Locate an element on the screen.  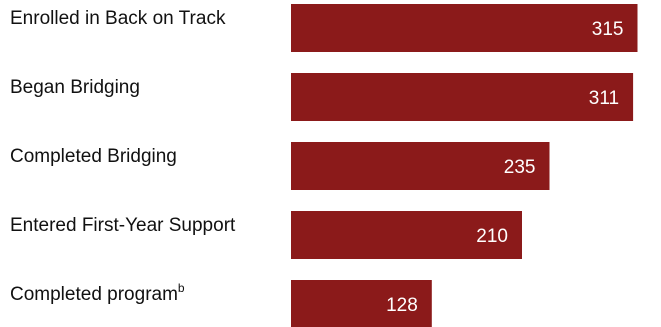
footnote-marker: b is located at coordinates (181, 288).